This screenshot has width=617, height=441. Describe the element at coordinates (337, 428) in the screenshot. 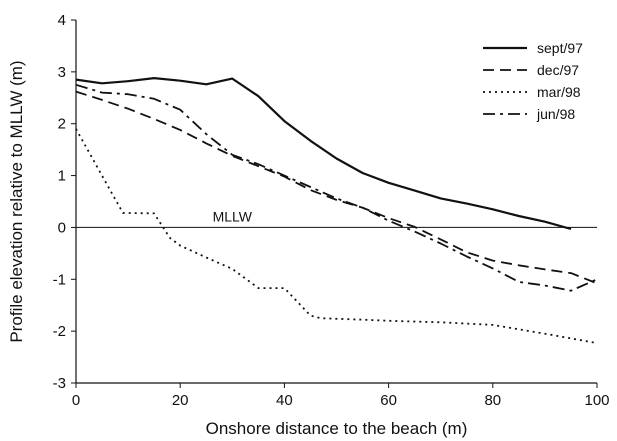

I see `x-axis-title: Onshore distance to the beach (m)` at that location.